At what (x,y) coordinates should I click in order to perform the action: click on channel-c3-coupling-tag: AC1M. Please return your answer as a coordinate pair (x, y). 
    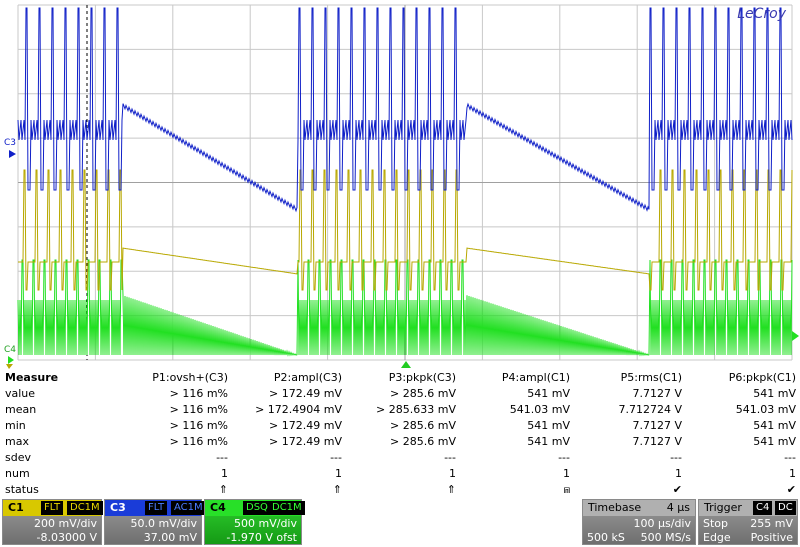
    Looking at the image, I should click on (188, 508).